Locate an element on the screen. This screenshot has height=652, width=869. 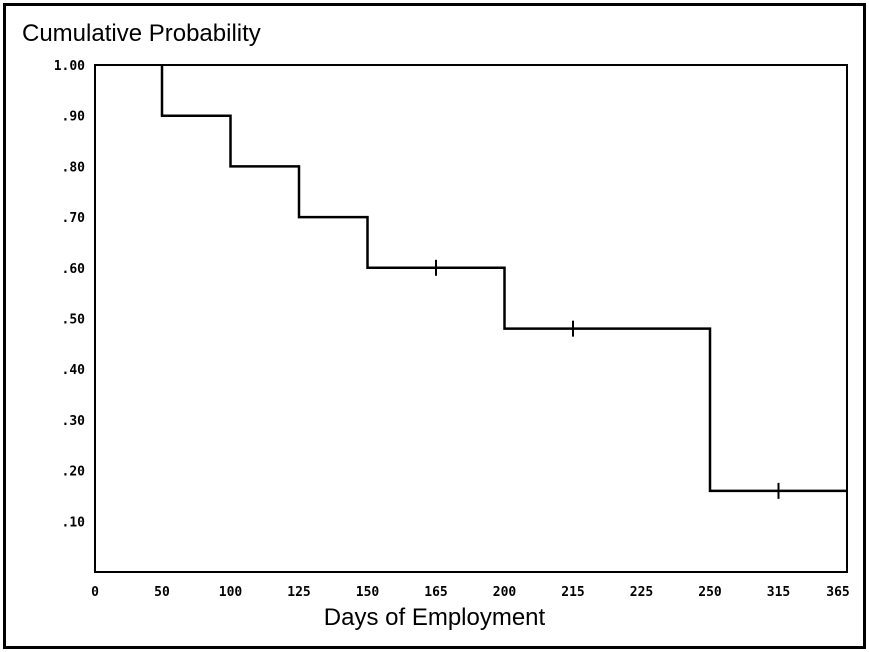
x-tick-label: 165 is located at coordinates (435, 592).